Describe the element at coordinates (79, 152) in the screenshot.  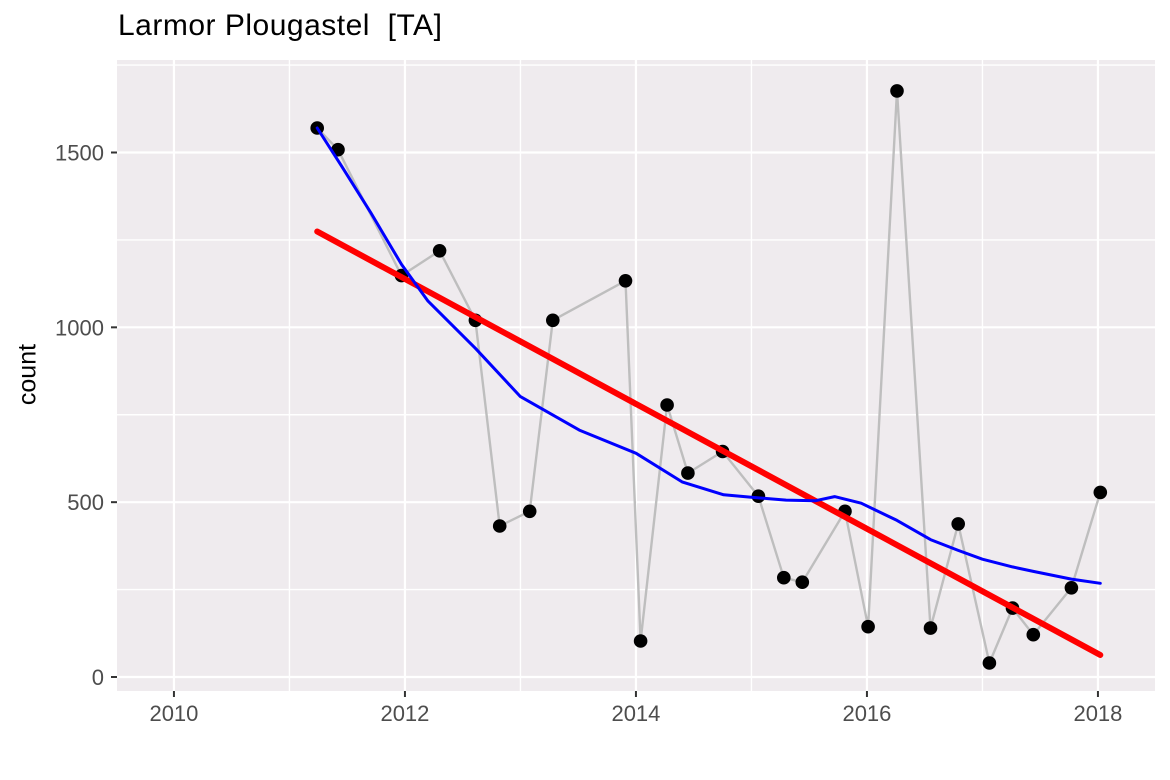
I see `y-tick-label: 1500` at that location.